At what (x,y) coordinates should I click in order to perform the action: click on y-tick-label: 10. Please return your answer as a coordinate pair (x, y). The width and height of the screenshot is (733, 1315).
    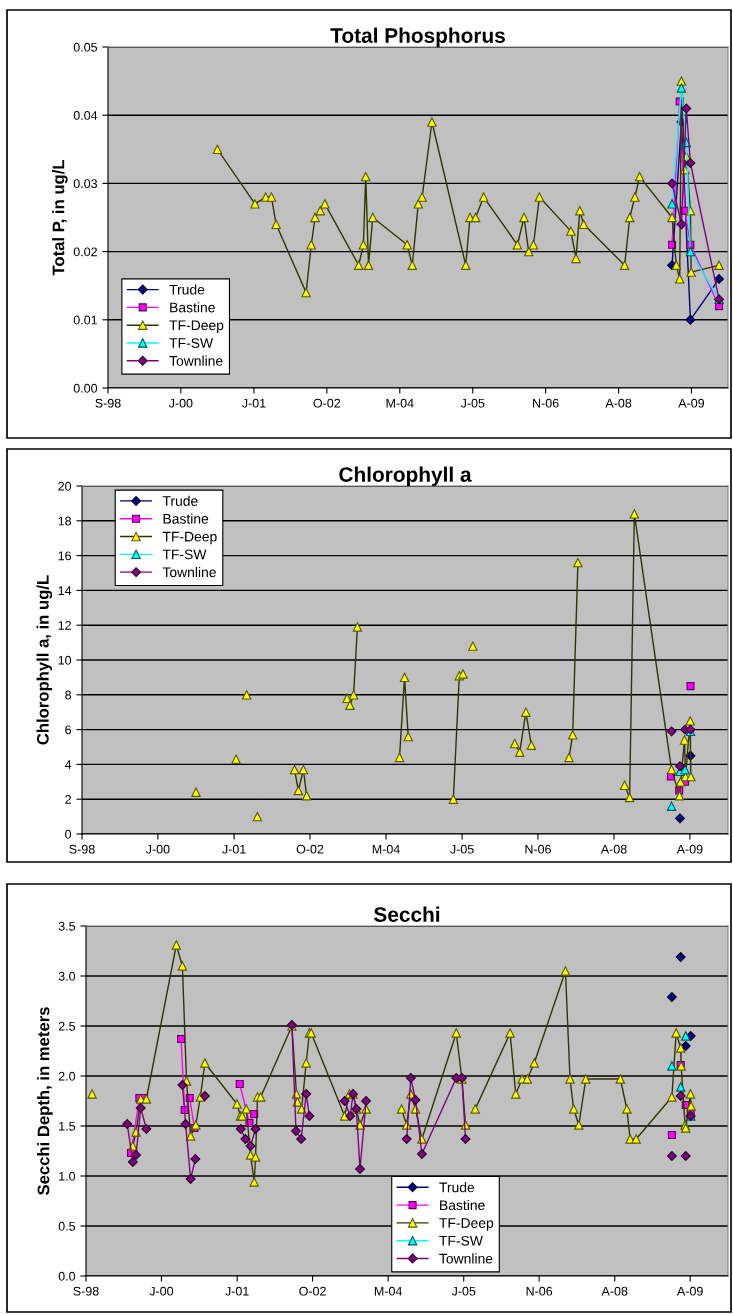
    Looking at the image, I should click on (65, 660).